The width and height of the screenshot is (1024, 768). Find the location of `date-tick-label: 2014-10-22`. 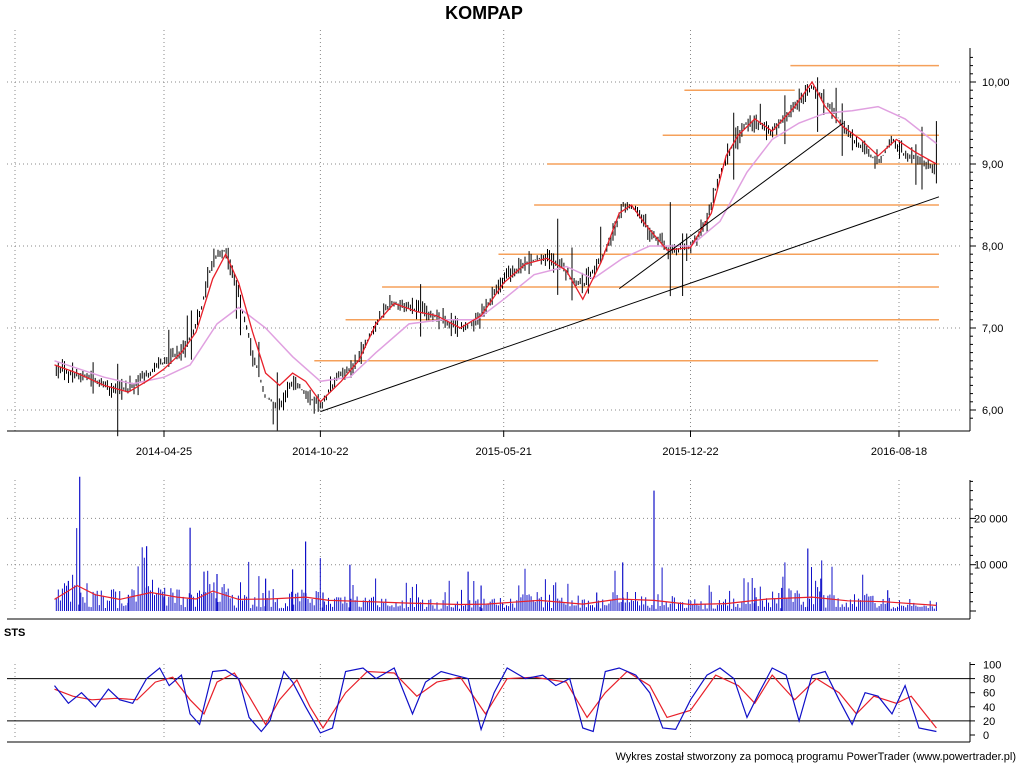

date-tick-label: 2014-10-22 is located at coordinates (320, 452).